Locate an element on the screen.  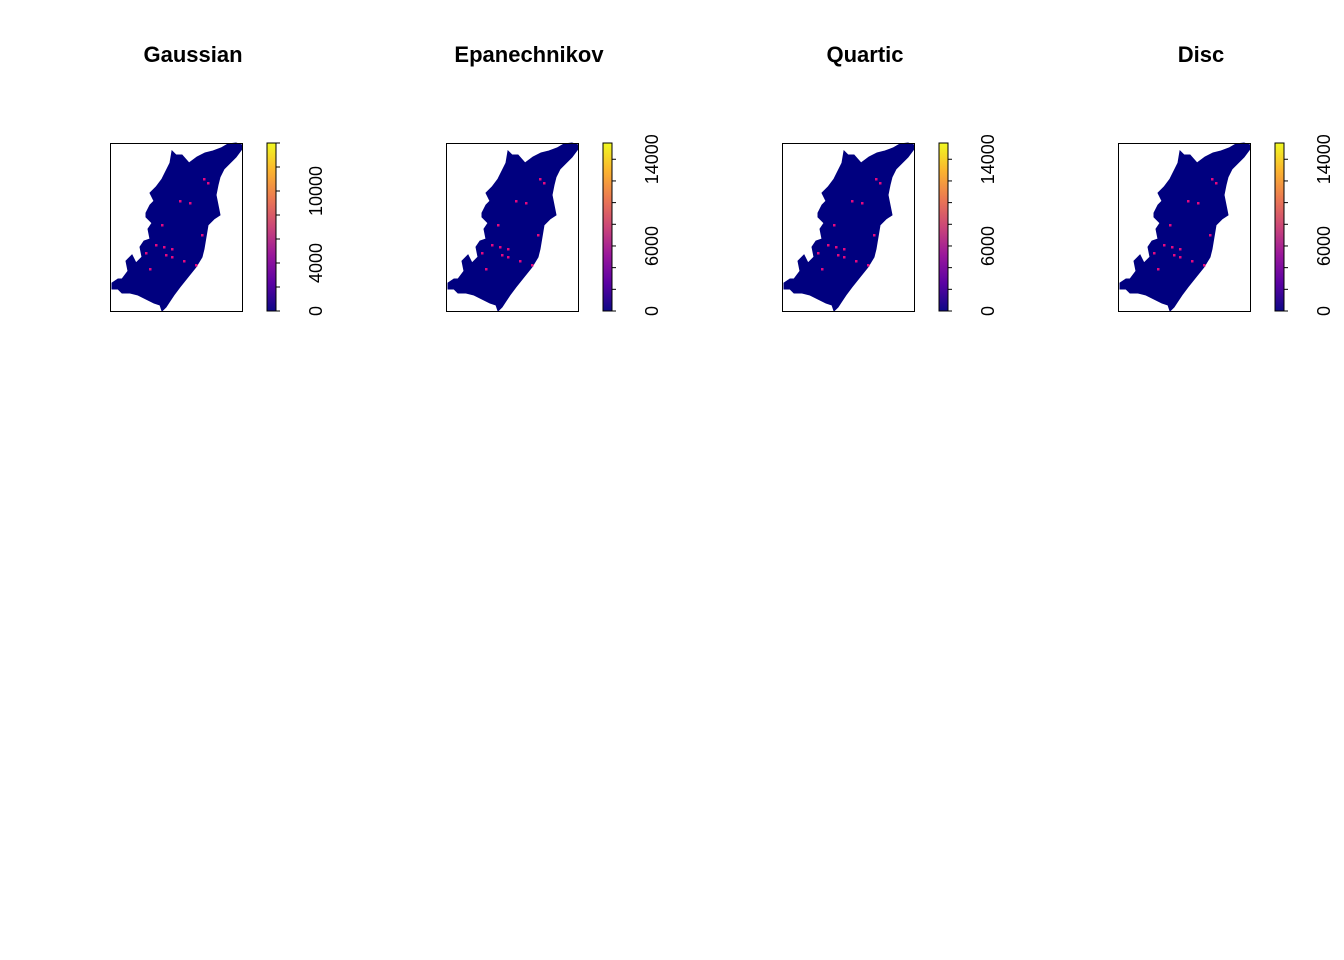
panel-quartic: Quartic 0 6000 14000 is located at coordinates (890, 179).